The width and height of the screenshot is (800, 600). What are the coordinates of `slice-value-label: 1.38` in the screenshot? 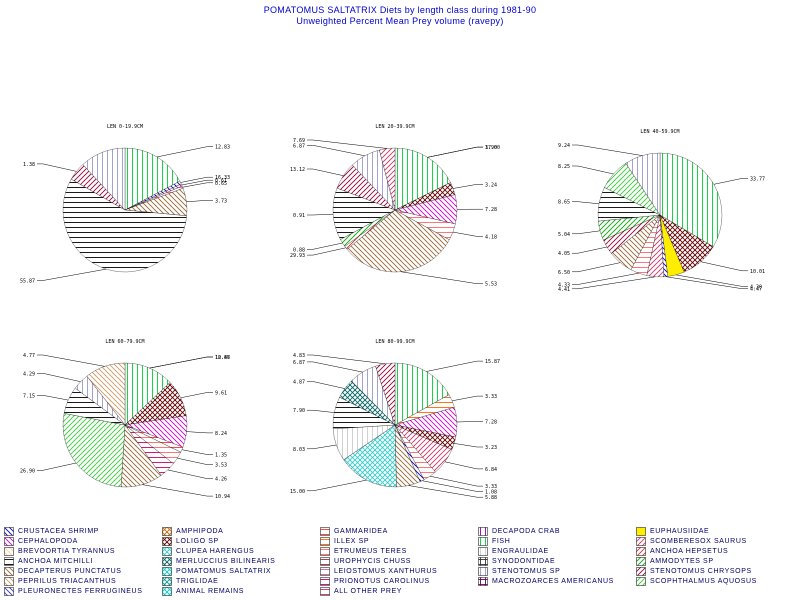 It's located at (29, 165).